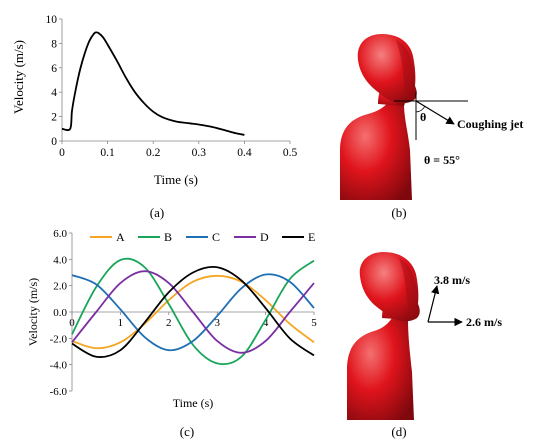 This screenshot has width=533, height=446. What do you see at coordinates (157, 212) in the screenshot?
I see `panel-label-a: (a)` at bounding box center [157, 212].